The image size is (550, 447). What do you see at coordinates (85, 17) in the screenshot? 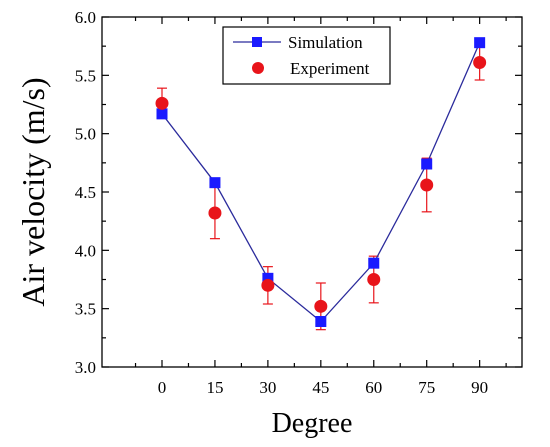
I see `y-tick-label: 6.0` at bounding box center [85, 17].